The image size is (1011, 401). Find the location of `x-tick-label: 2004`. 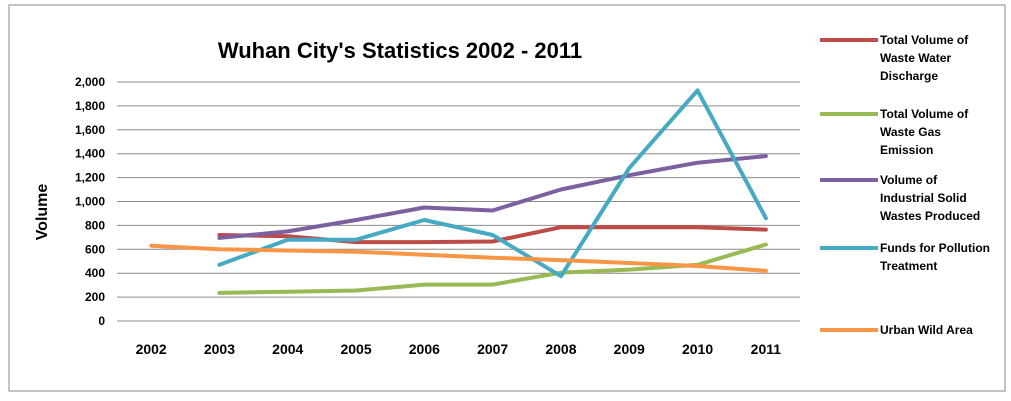

x-tick-label: 2004 is located at coordinates (287, 349).